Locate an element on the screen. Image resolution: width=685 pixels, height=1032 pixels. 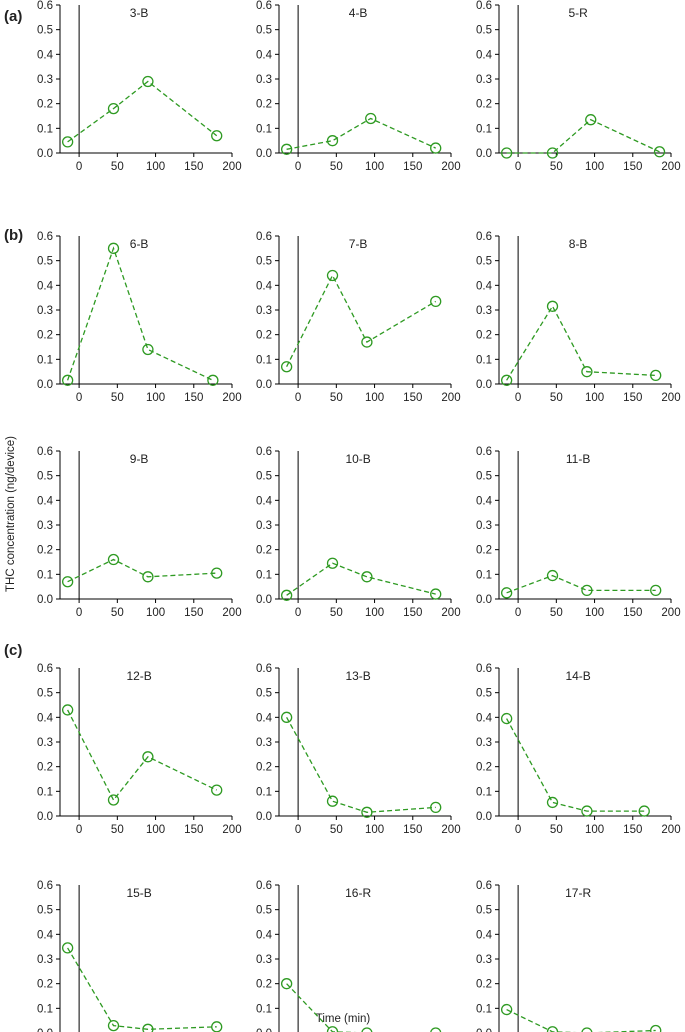
panel-title: 10-B is located at coordinates (357, 459).